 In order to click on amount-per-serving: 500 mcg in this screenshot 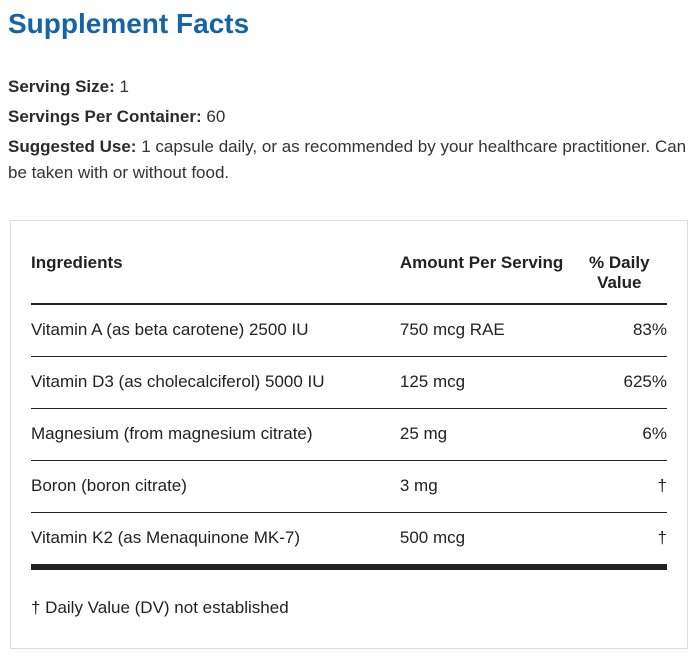, I will do `click(485, 541)`.